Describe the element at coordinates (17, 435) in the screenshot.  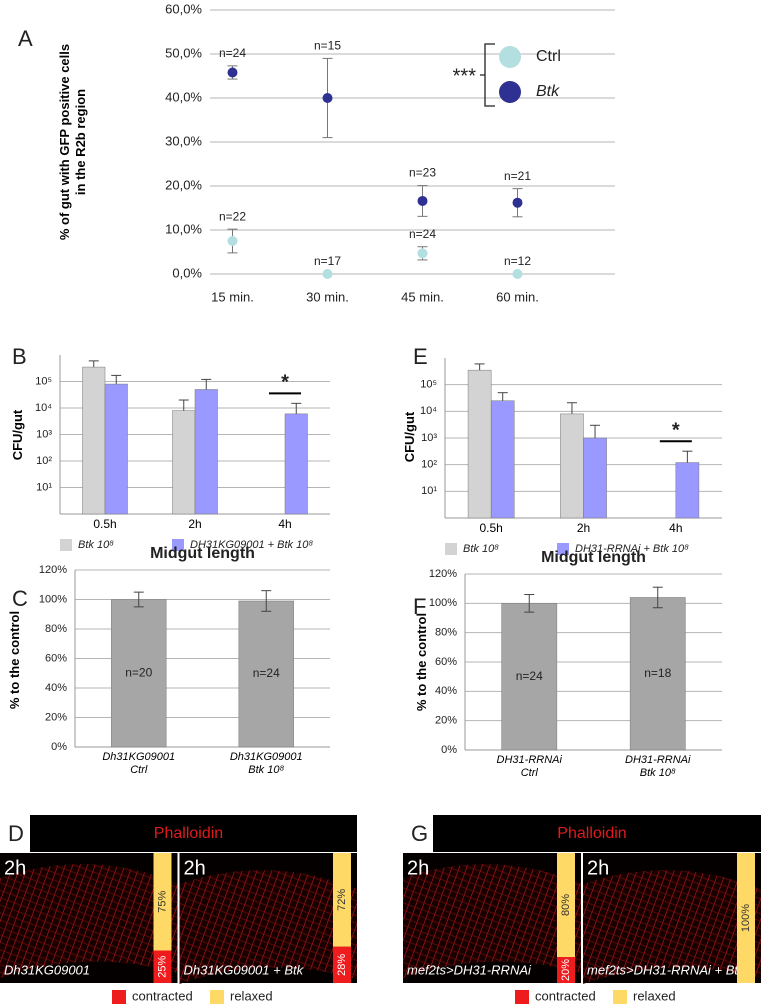
I see `y-axis-label-text: CFU/gut` at that location.